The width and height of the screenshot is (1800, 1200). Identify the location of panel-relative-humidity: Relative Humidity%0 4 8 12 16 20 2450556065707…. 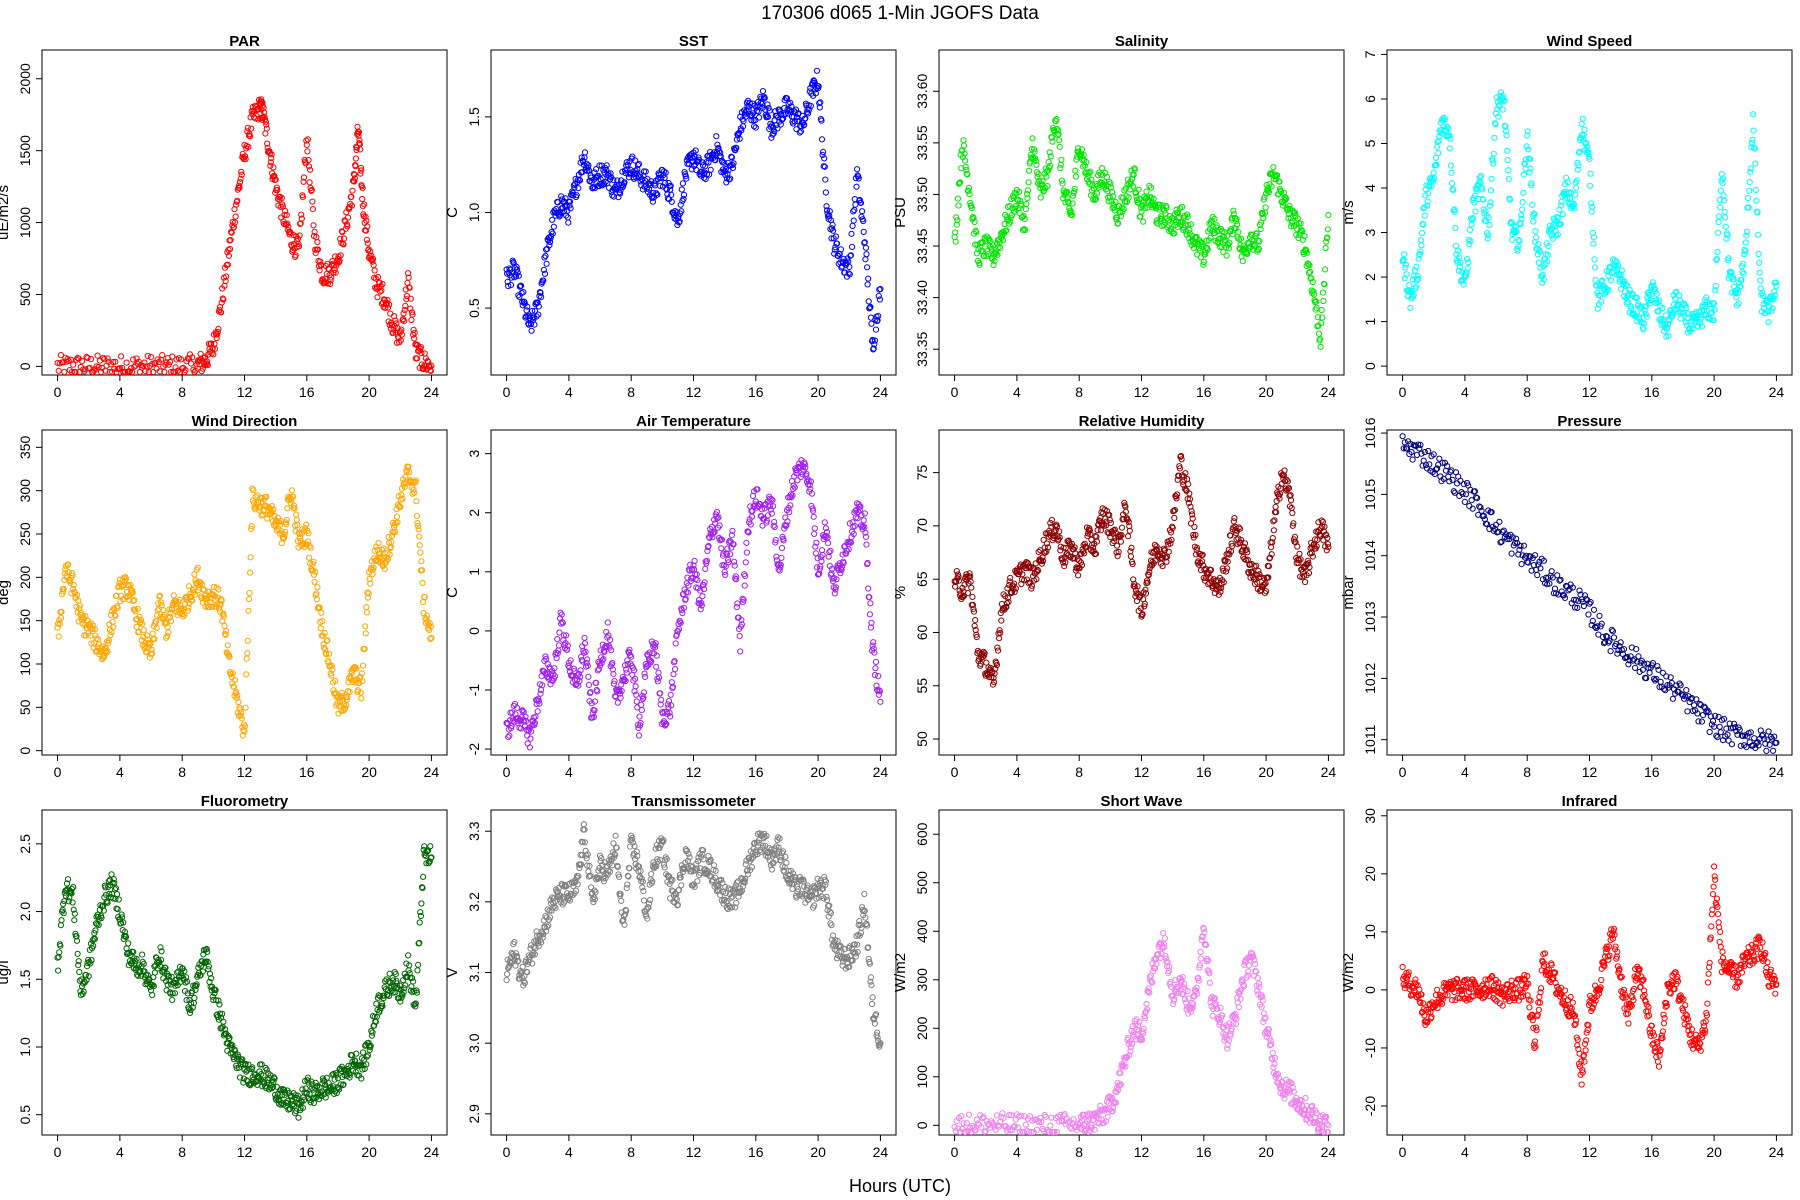
(1118, 596).